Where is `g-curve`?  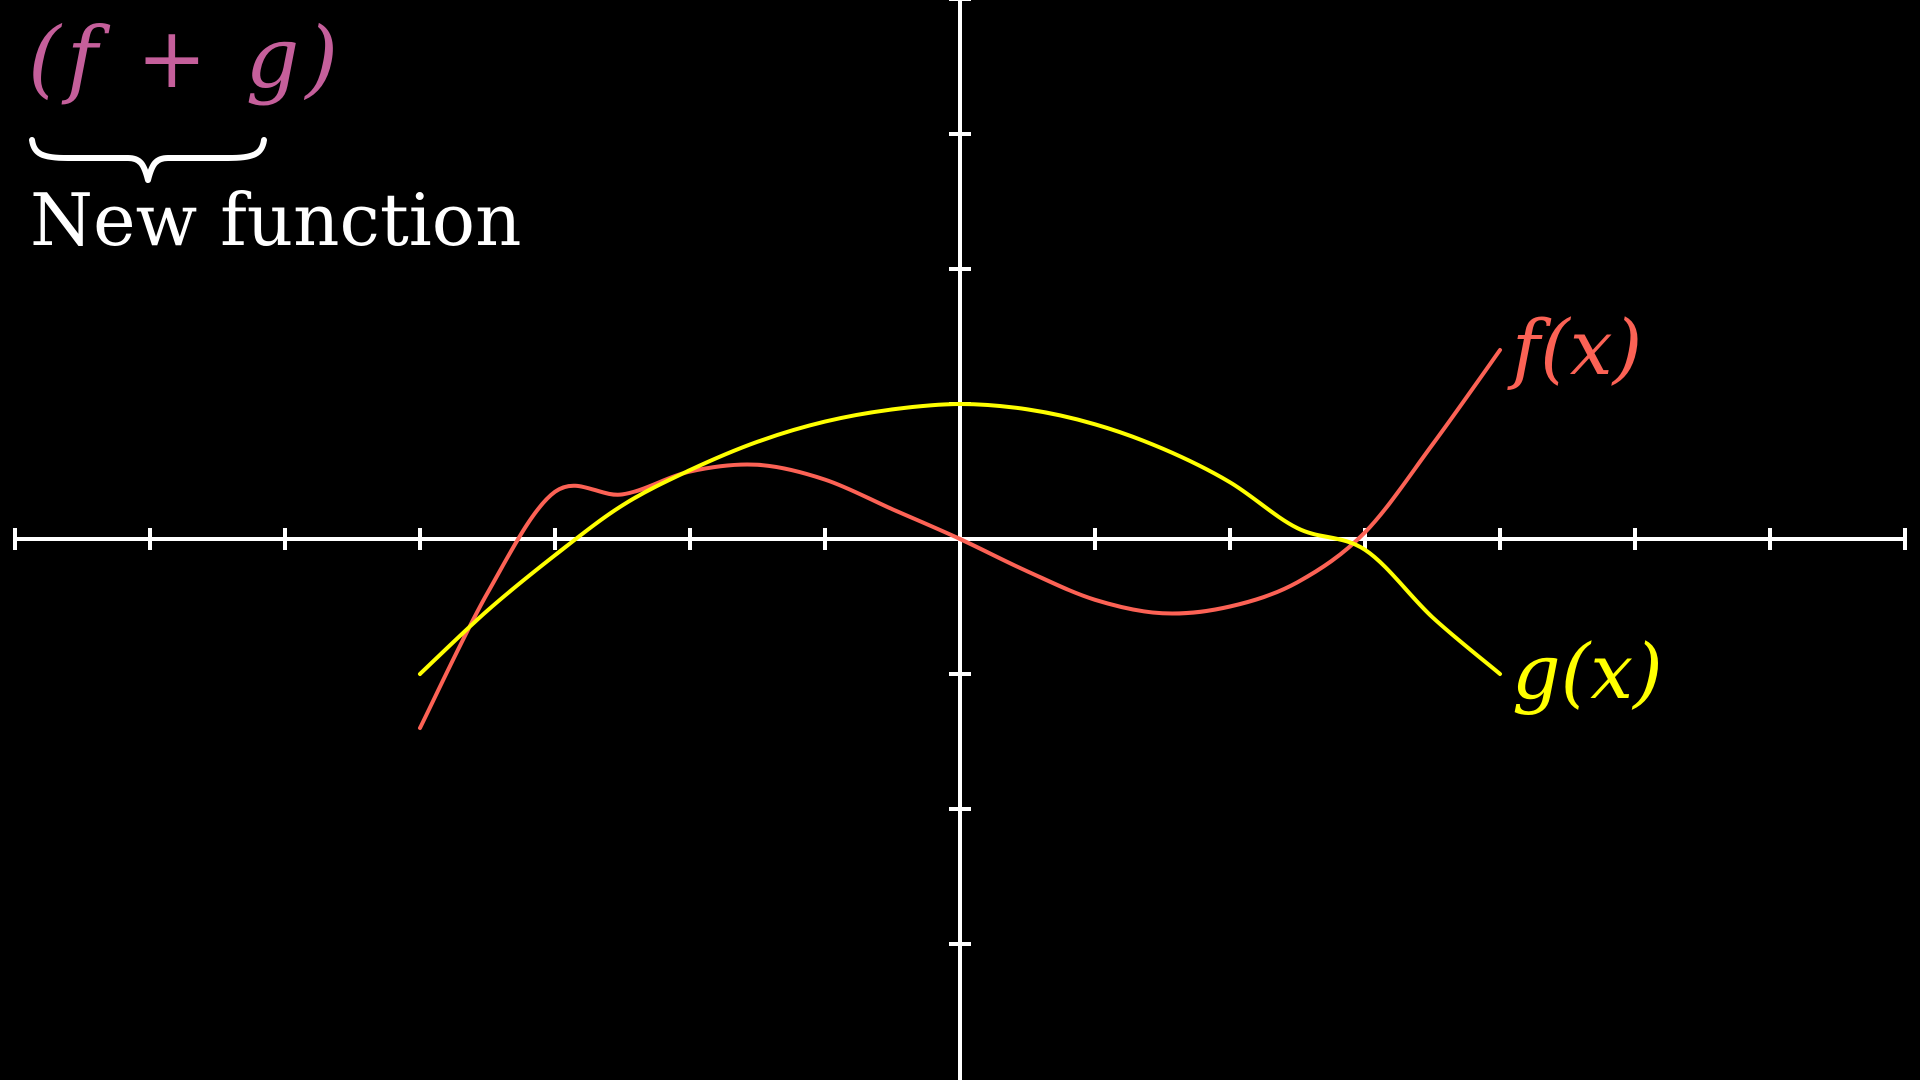 g-curve is located at coordinates (960, 539).